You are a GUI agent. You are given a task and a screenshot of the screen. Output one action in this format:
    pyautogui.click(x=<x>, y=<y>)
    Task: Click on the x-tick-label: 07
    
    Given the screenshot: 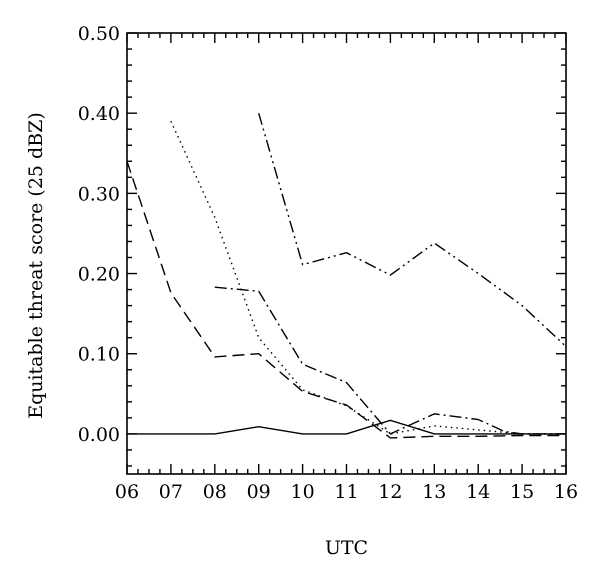 What is the action you would take?
    pyautogui.click(x=171, y=492)
    